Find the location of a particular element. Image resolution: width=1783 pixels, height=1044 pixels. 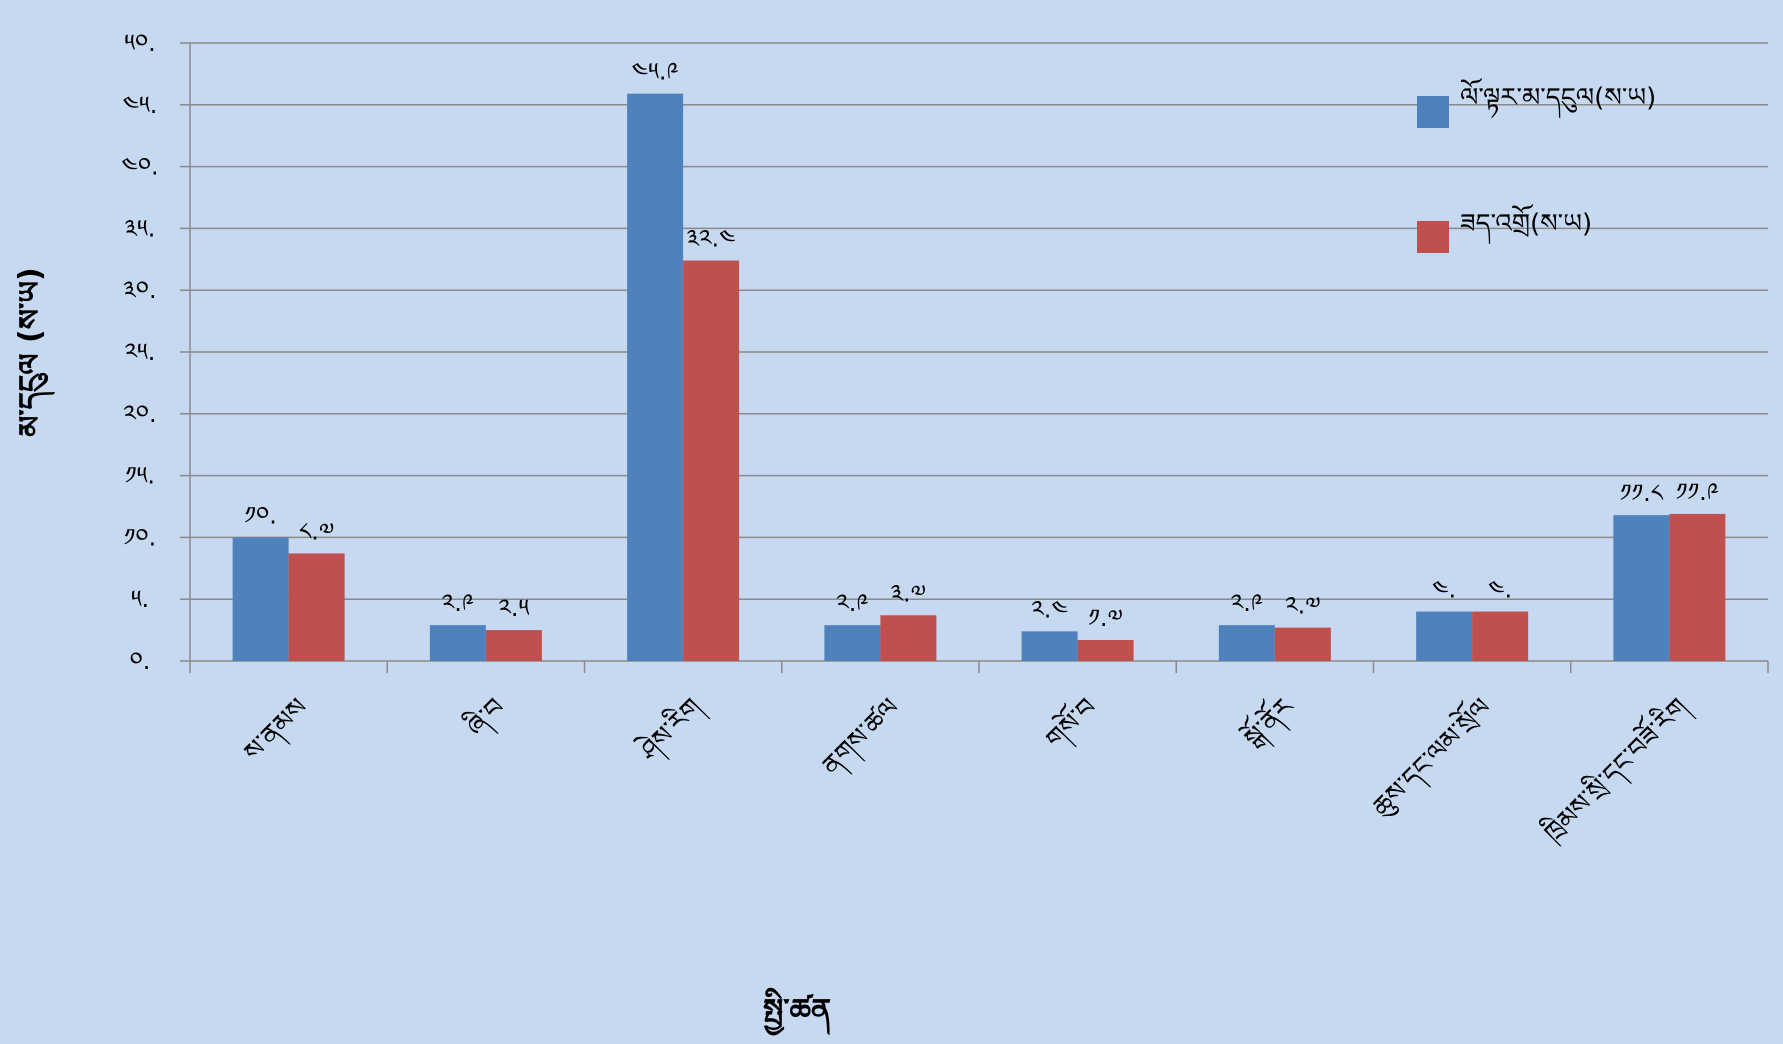

y-tick-label: ༠. is located at coordinates (140, 661).